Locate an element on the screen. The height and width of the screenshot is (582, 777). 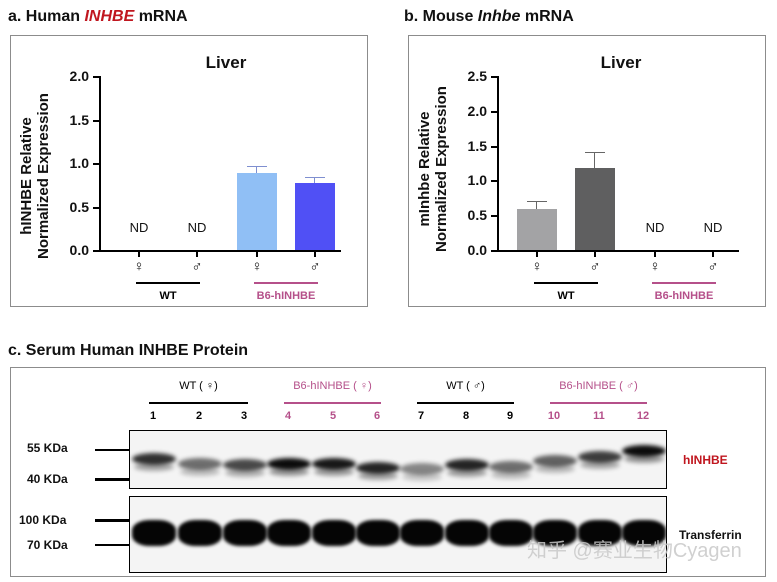
watermark: 知乎 @赛业生物Cyagen is located at coordinates (634, 551).